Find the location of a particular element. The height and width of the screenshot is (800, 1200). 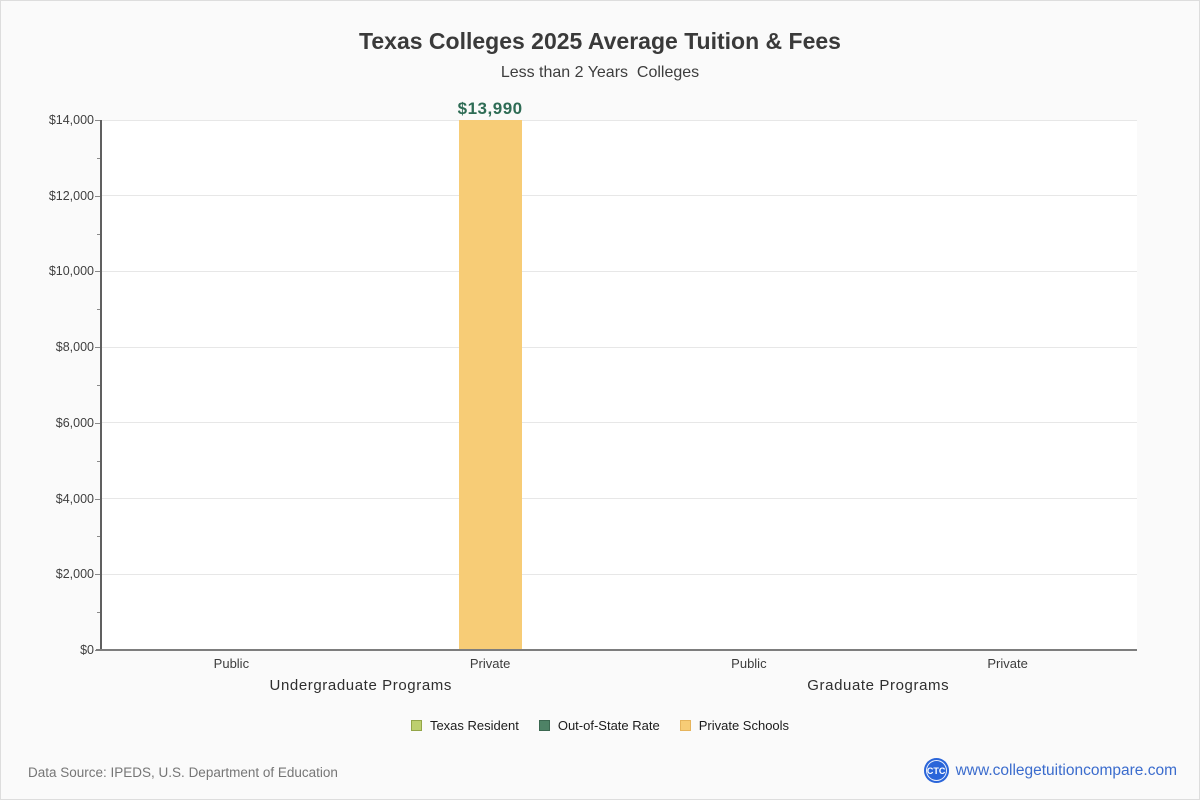

y-tick-label: $10,000 is located at coordinates (71, 271).